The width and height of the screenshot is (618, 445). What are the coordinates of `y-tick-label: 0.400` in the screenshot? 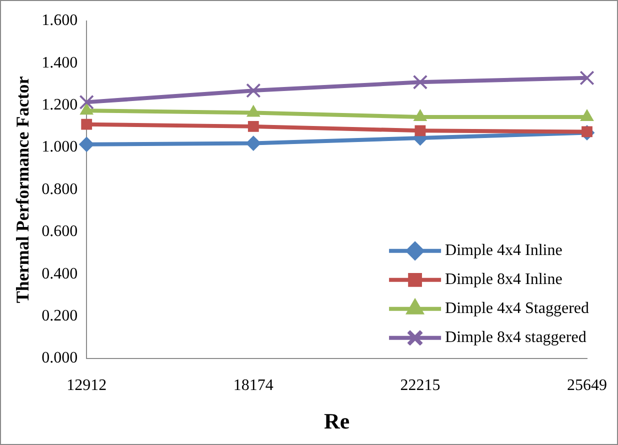 It's located at (60, 273).